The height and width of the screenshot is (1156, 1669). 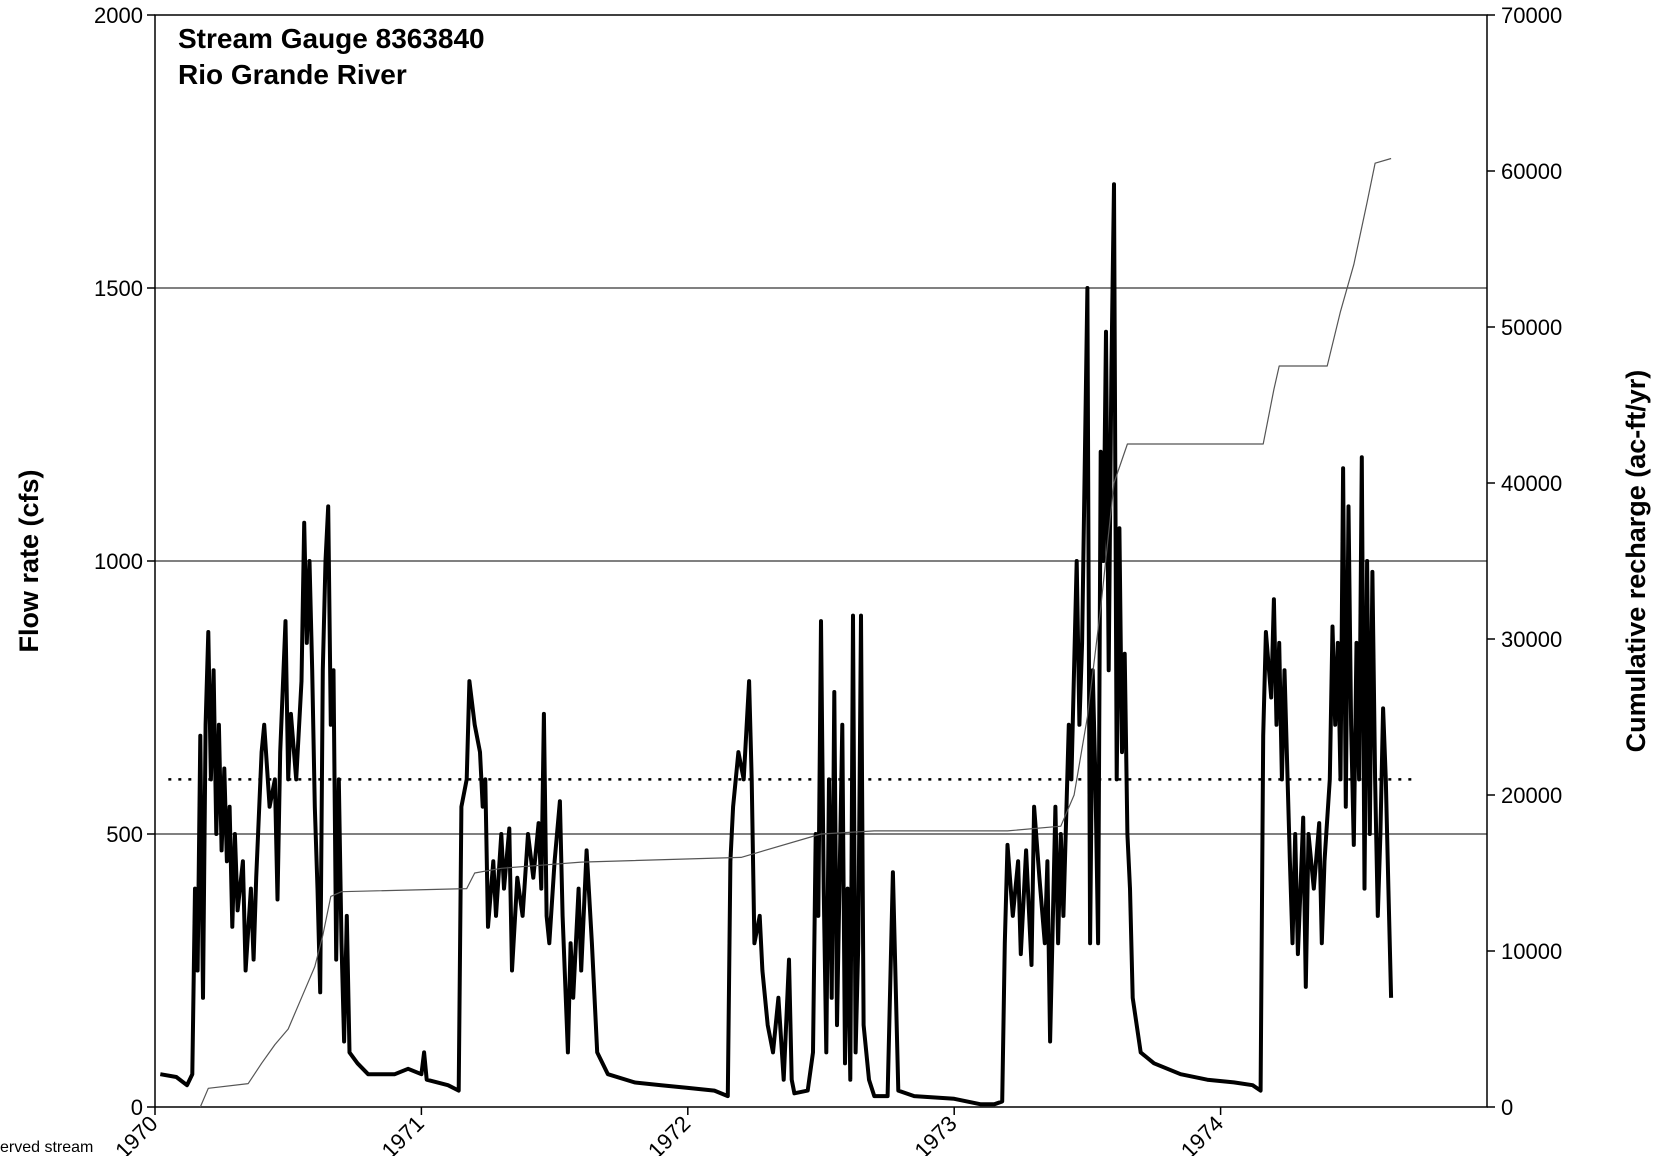 What do you see at coordinates (118, 561) in the screenshot?
I see `y-tick-label: 1000` at bounding box center [118, 561].